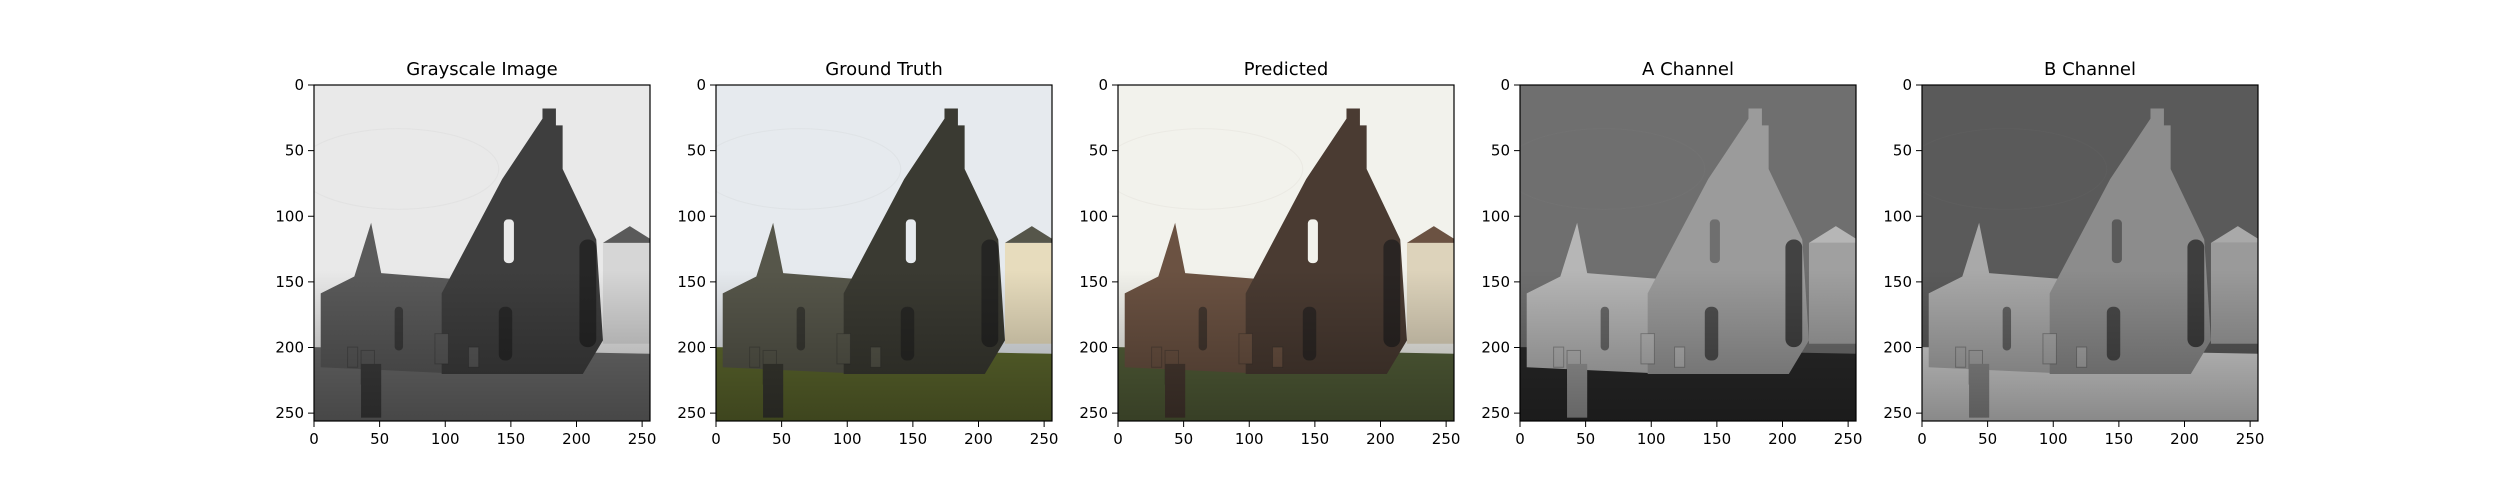 The image size is (2500, 500). Describe the element at coordinates (1688, 69) in the screenshot. I see `panel-title: A Channel` at that location.